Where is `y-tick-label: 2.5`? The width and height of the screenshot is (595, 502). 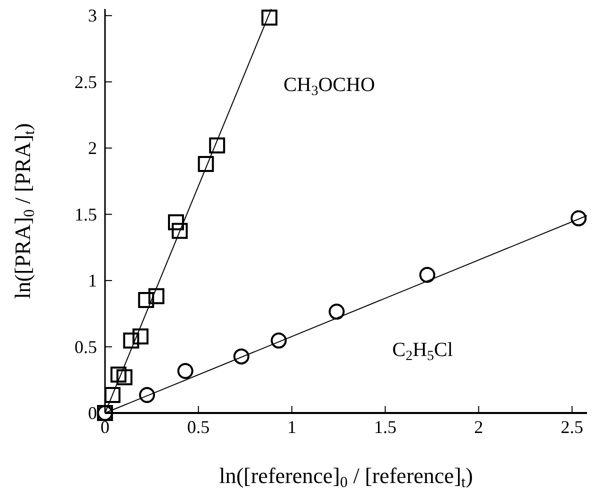
y-tick-label: 2.5 is located at coordinates (85, 82).